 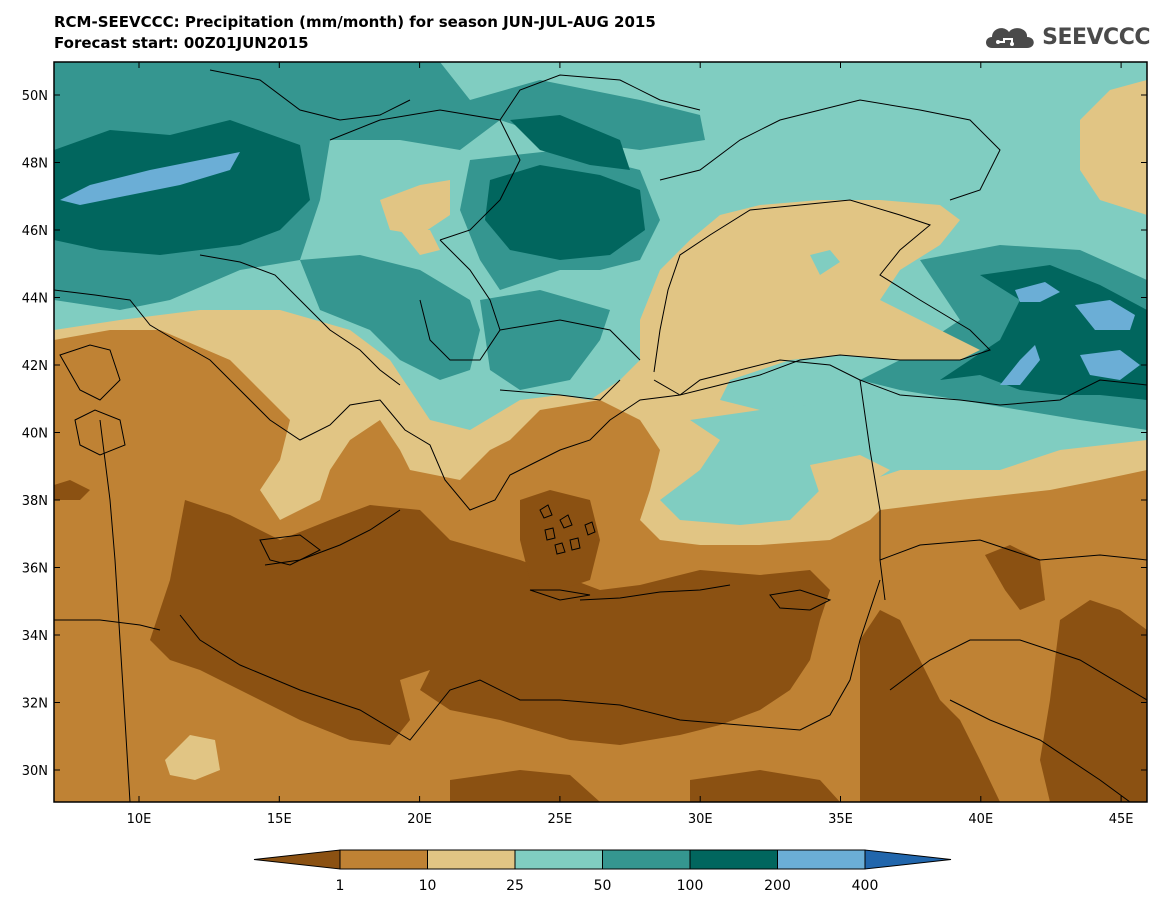 I want to click on lat-label: 30N, so click(x=35, y=771).